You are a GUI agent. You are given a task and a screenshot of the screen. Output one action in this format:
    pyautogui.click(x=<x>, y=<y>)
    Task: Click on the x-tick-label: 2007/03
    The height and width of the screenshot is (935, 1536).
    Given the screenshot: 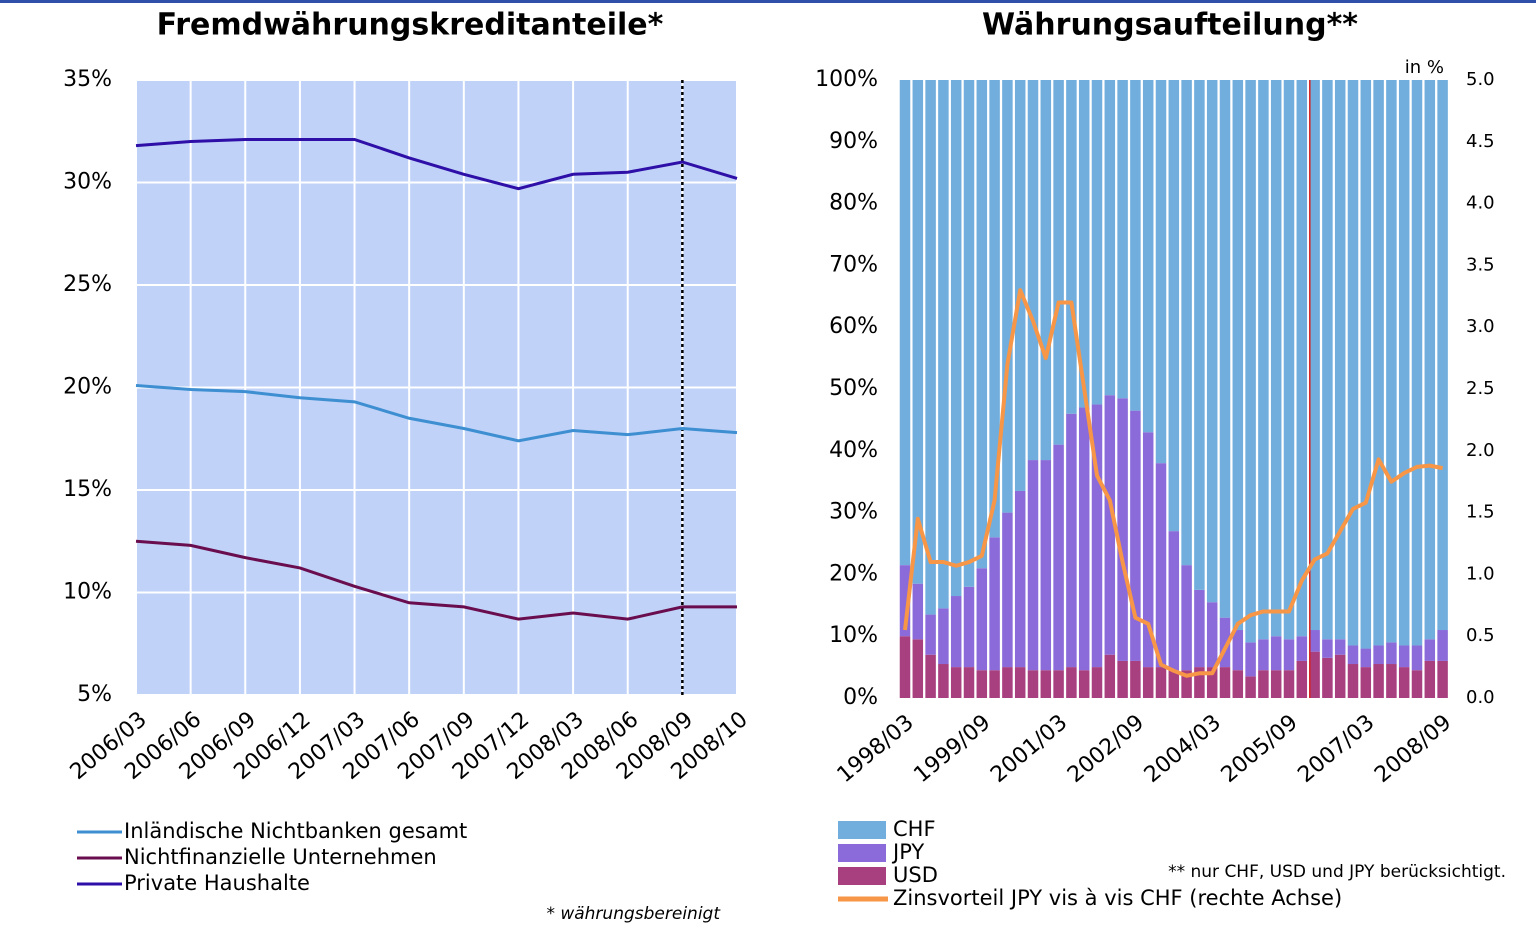 What is the action you would take?
    pyautogui.click(x=1336, y=749)
    